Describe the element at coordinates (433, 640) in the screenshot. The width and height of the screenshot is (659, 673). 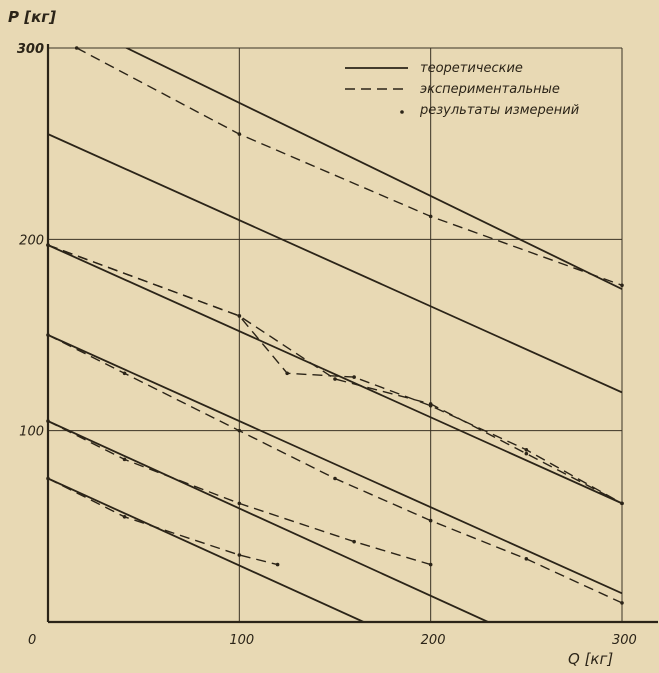
I see `x-tick-label-200: 200` at that location.